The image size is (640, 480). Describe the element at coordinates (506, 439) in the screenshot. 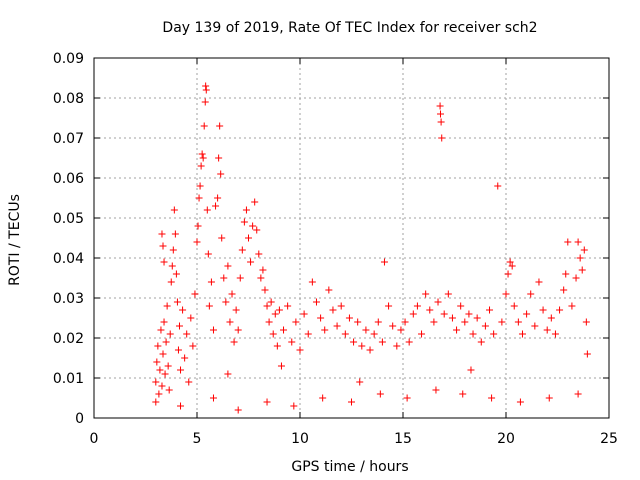

I see `x-tick-label: 20` at that location.